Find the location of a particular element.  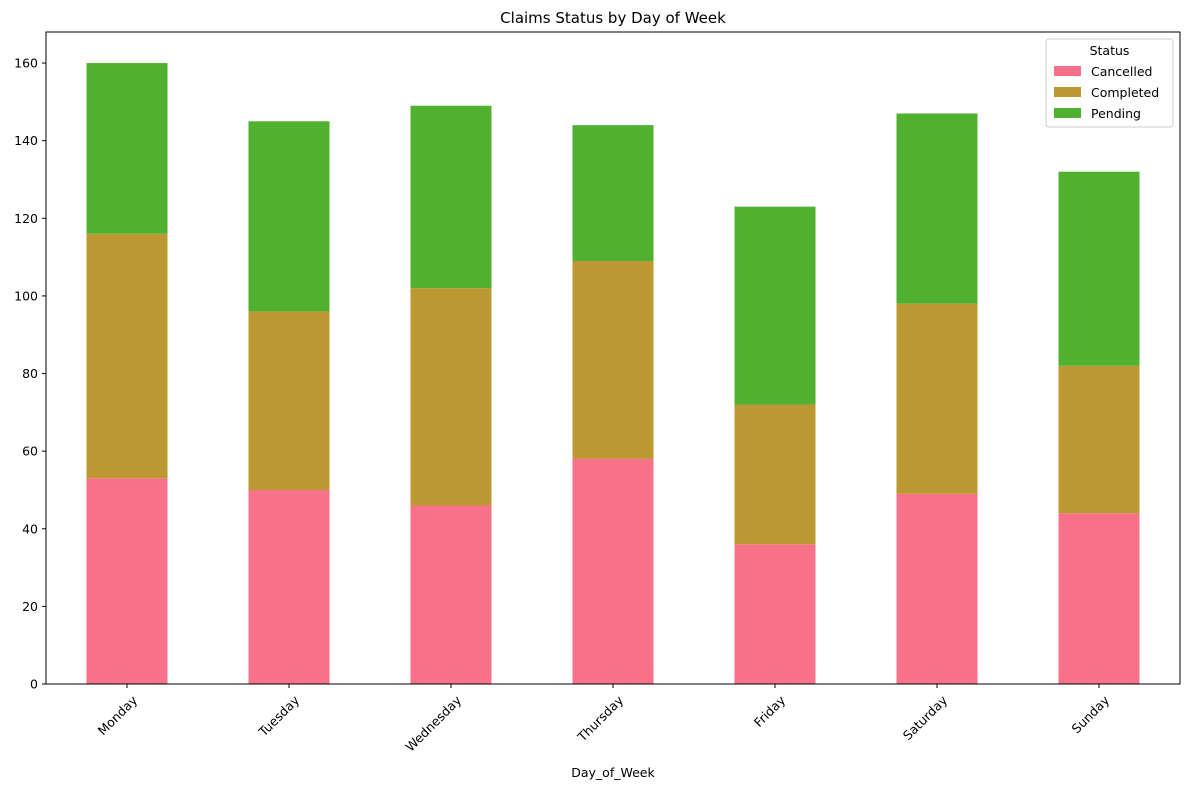

x-tick-label-sunday: Sunday is located at coordinates (1091, 714).